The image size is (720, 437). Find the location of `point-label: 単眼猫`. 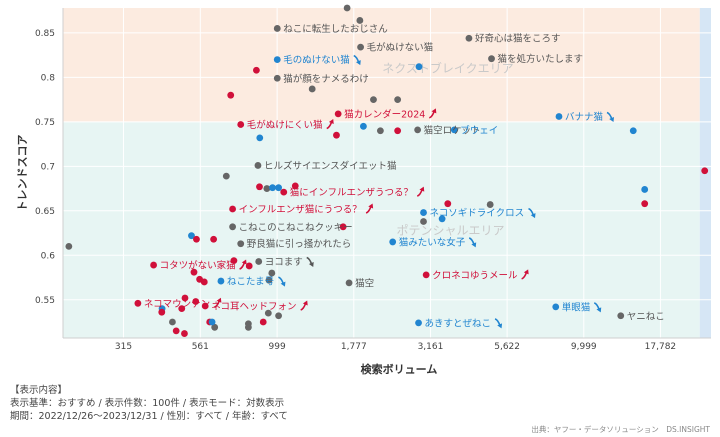

point-label: 単眼猫 is located at coordinates (576, 307).